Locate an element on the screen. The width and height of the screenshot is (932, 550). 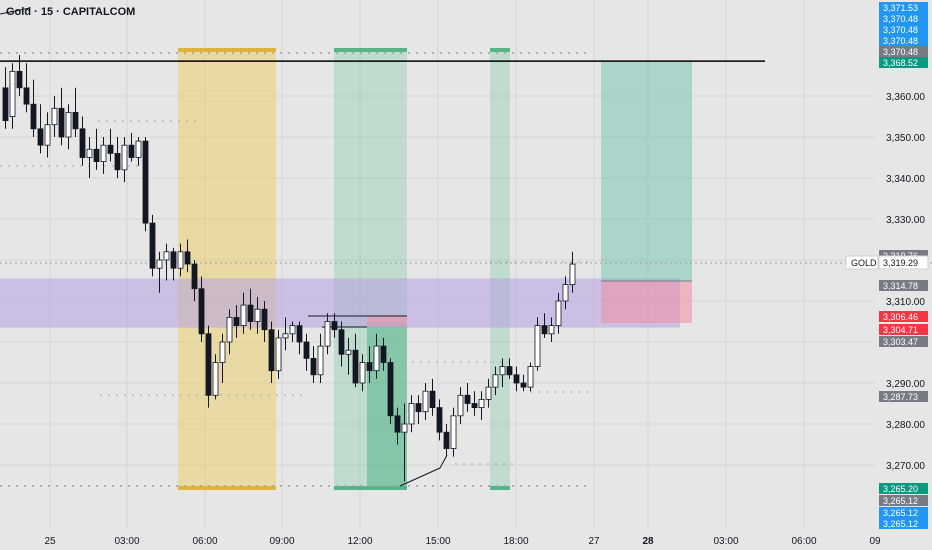
chart-title: Gold · 15 · CAPITALCOM is located at coordinates (71, 12).